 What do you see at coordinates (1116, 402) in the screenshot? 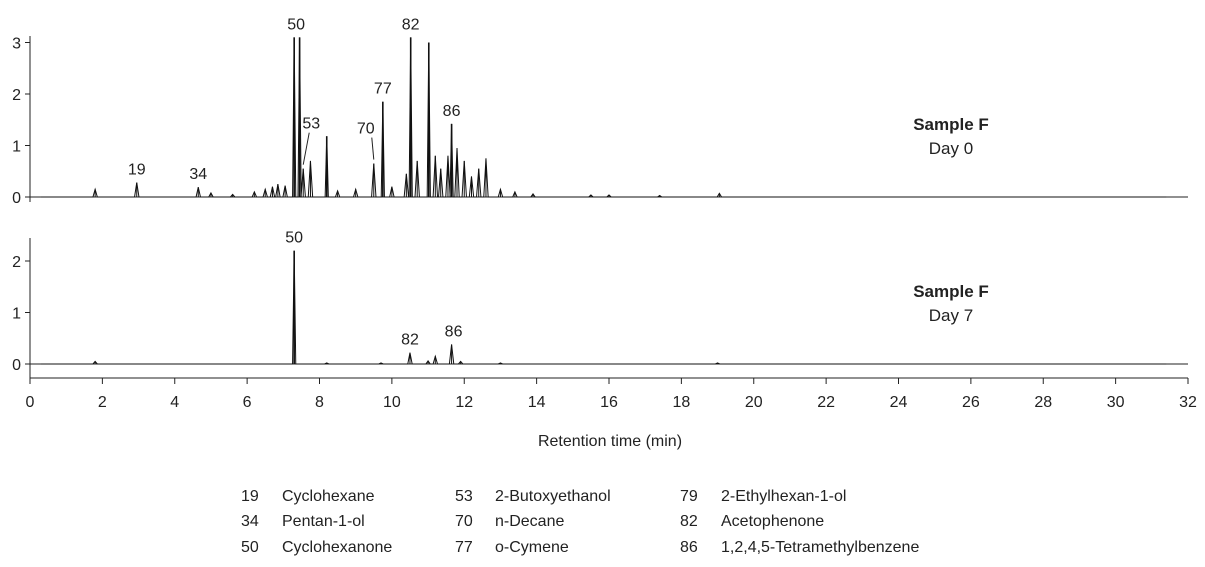
I see `x-tick-label: 30` at bounding box center [1116, 402].